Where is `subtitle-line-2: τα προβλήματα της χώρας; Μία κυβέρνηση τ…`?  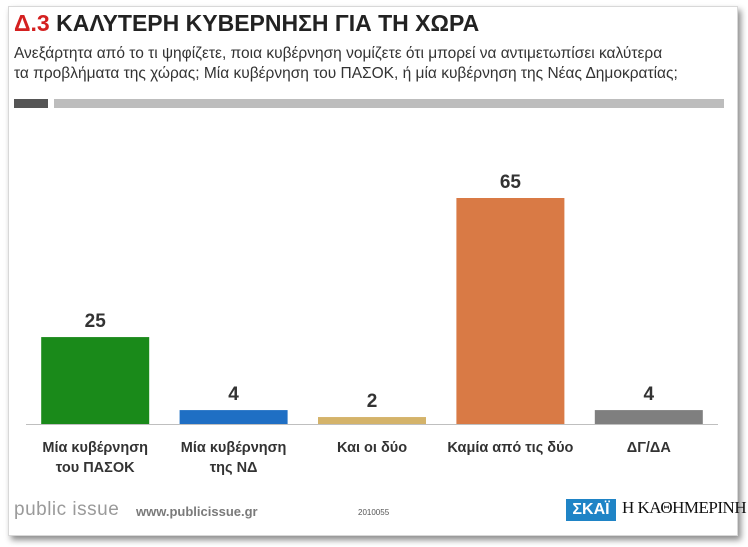
subtitle-line-2: τα προβλήματα της χώρας; Μία κυβέρνηση τ… is located at coordinates (346, 73).